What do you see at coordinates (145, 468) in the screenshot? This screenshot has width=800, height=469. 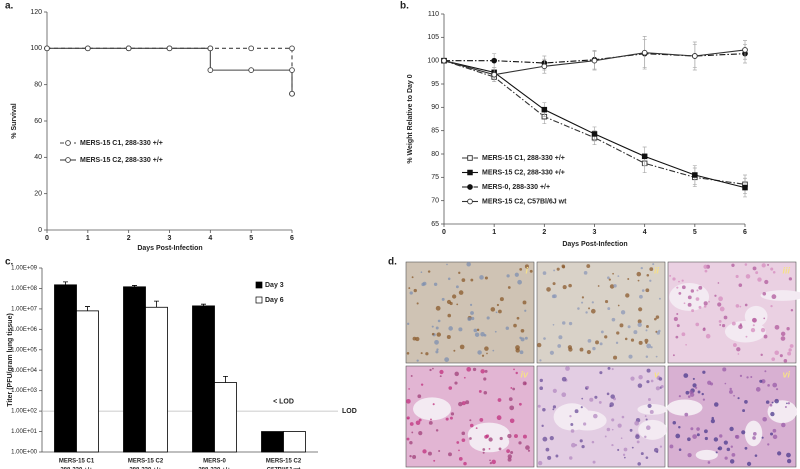 I see `x-tick-label: 288-330 +/+` at bounding box center [145, 468].